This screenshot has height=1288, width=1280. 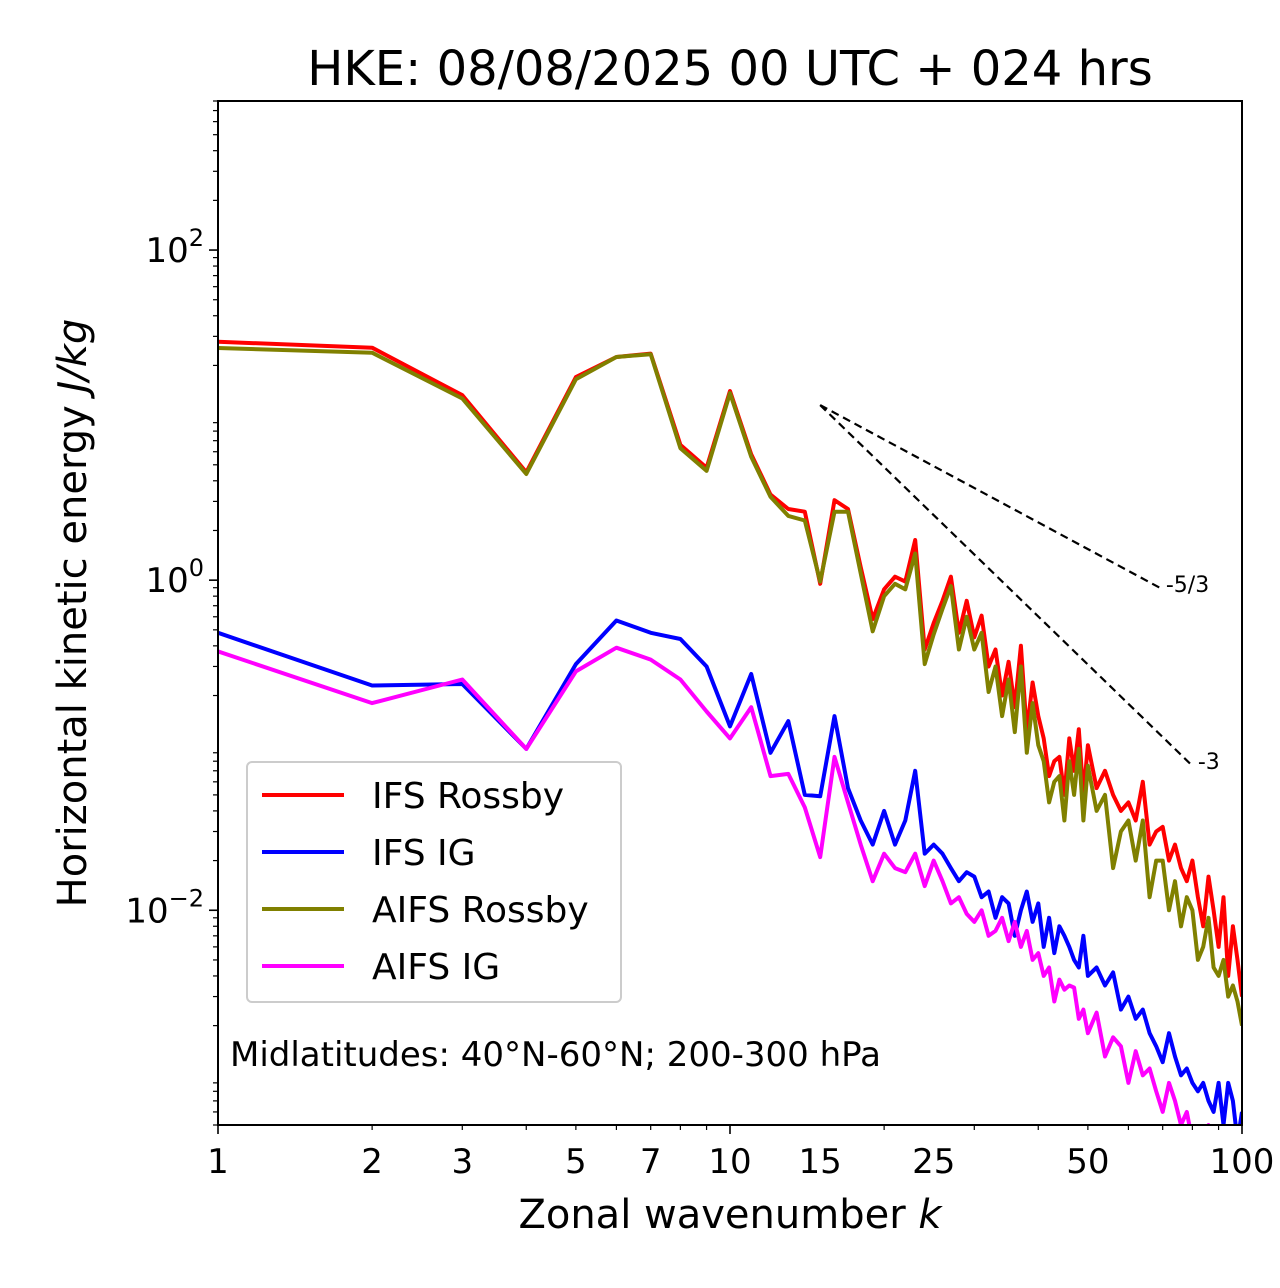 What do you see at coordinates (1209, 762) in the screenshot?
I see `reference-line-label: -3` at bounding box center [1209, 762].